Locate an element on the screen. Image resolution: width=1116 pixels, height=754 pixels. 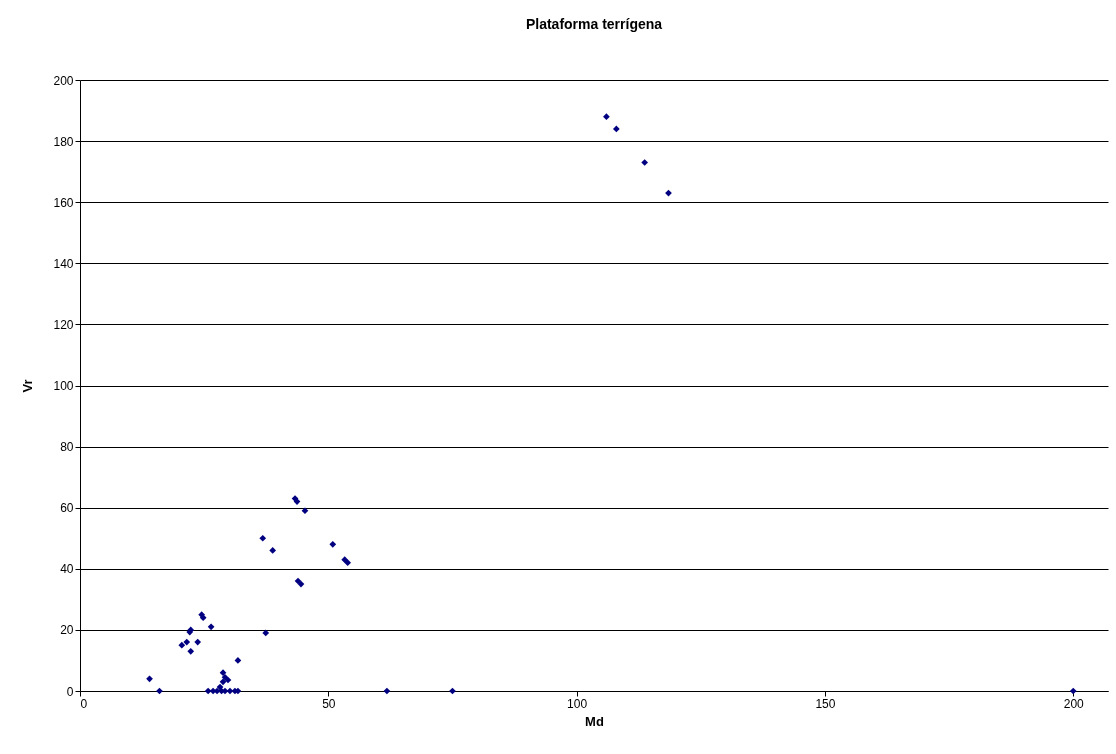
x-tick-label: 50 is located at coordinates (329, 703).